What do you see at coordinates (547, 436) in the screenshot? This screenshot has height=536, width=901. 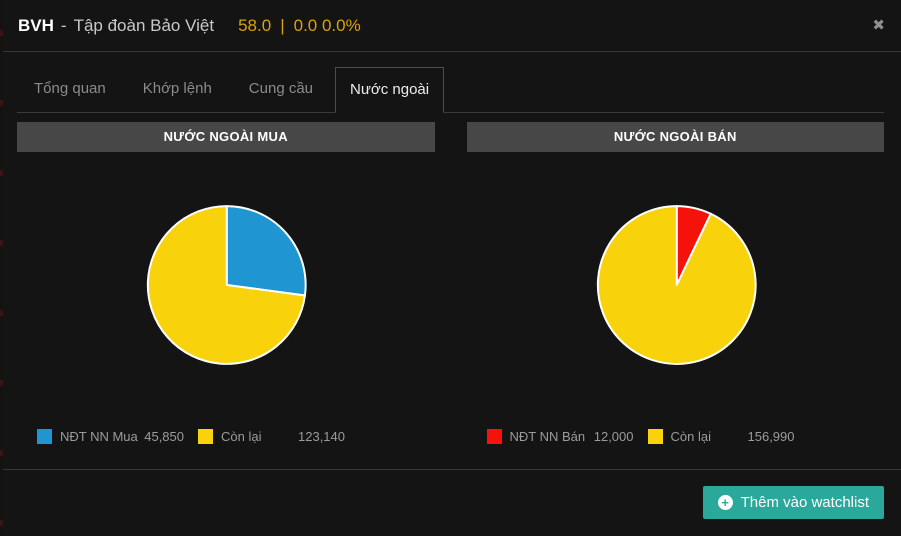 I see `legend-label: NĐT NN Bán` at bounding box center [547, 436].